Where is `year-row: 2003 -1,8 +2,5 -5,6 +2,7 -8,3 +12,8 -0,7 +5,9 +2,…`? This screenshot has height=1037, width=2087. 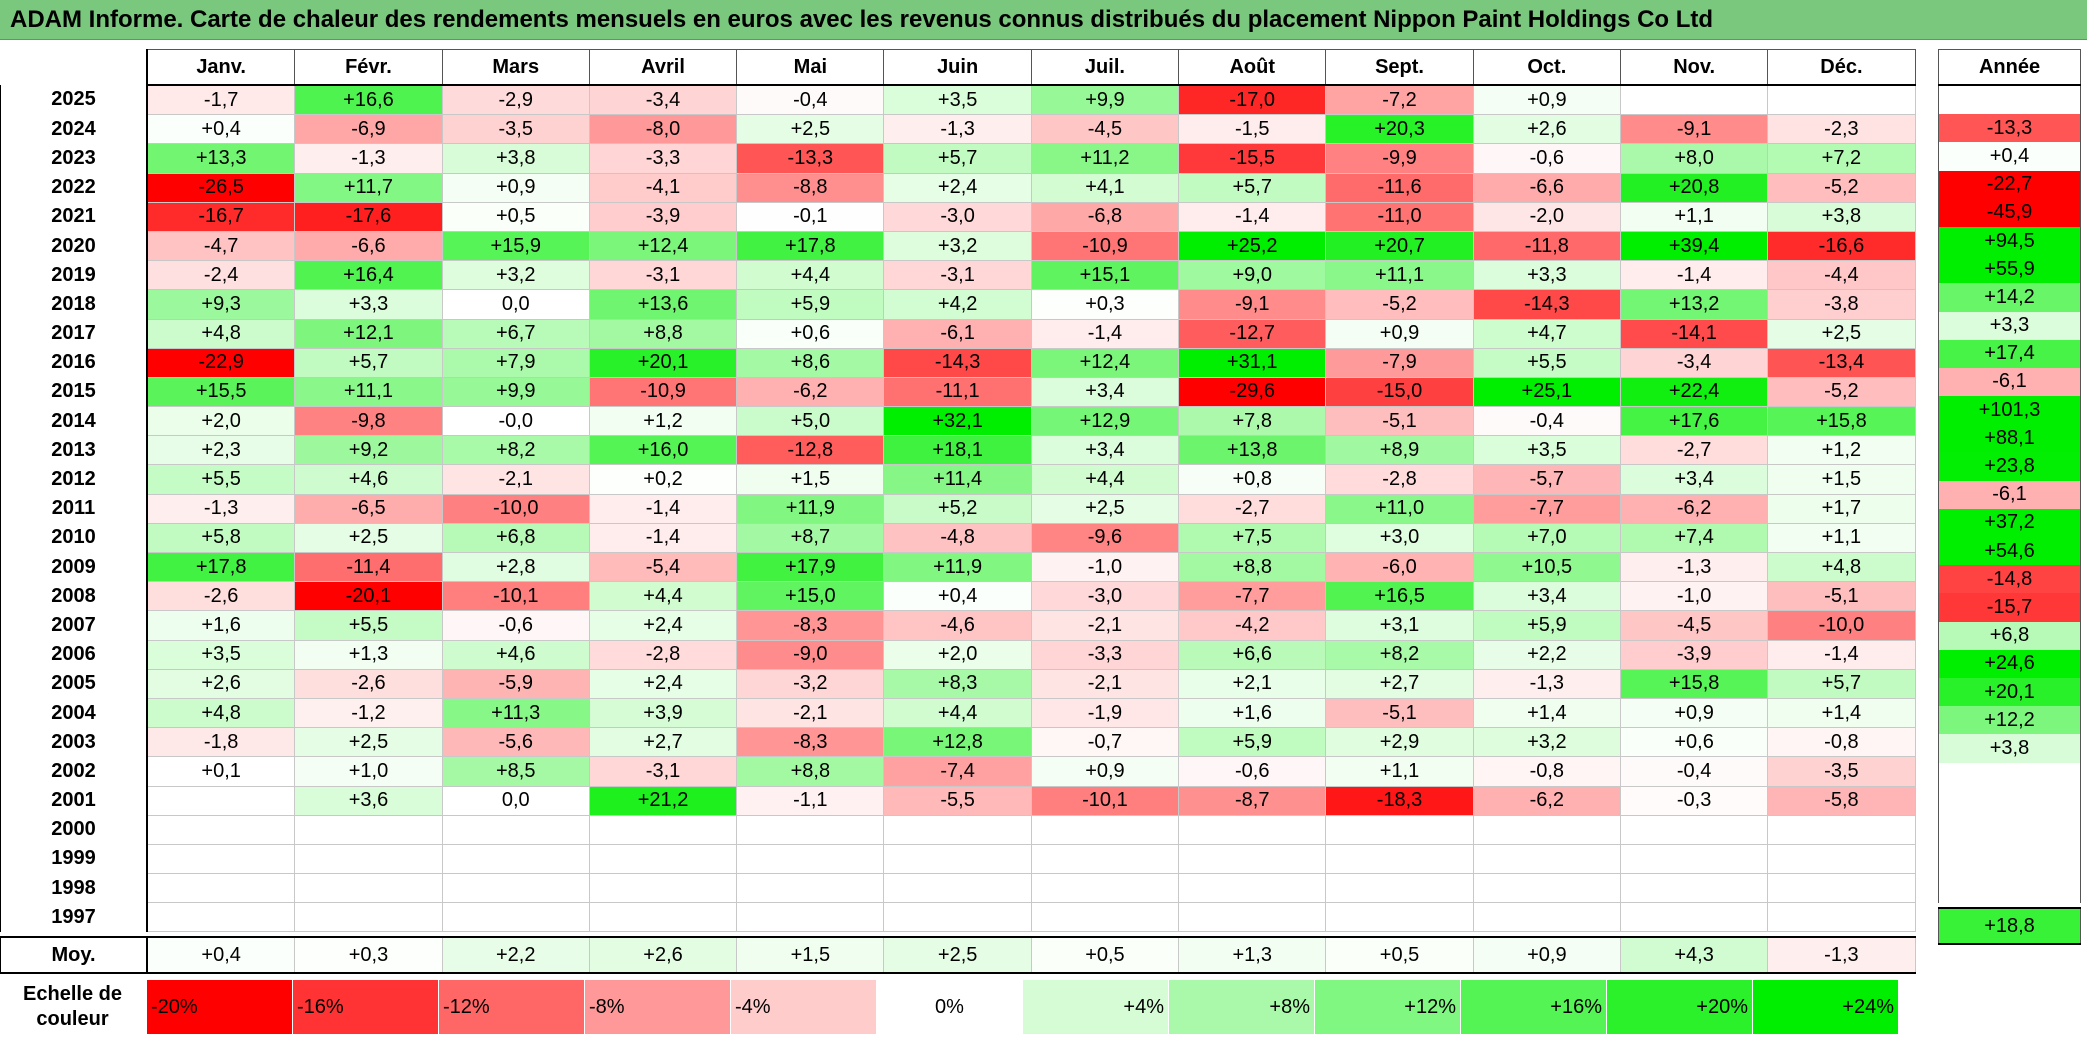
year-row: 2003 -1,8 +2,5 -5,6 +2,7 -8,3 +12,8 -0,7 +5,9 +2,… is located at coordinates (958, 742).